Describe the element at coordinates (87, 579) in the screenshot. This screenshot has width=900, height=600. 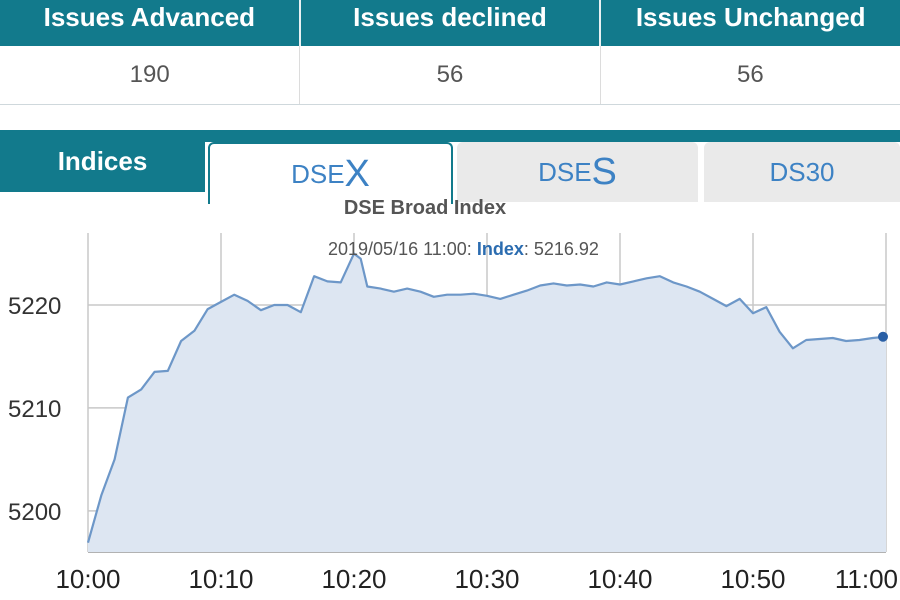
I see `x-tick-label: 10:00` at that location.